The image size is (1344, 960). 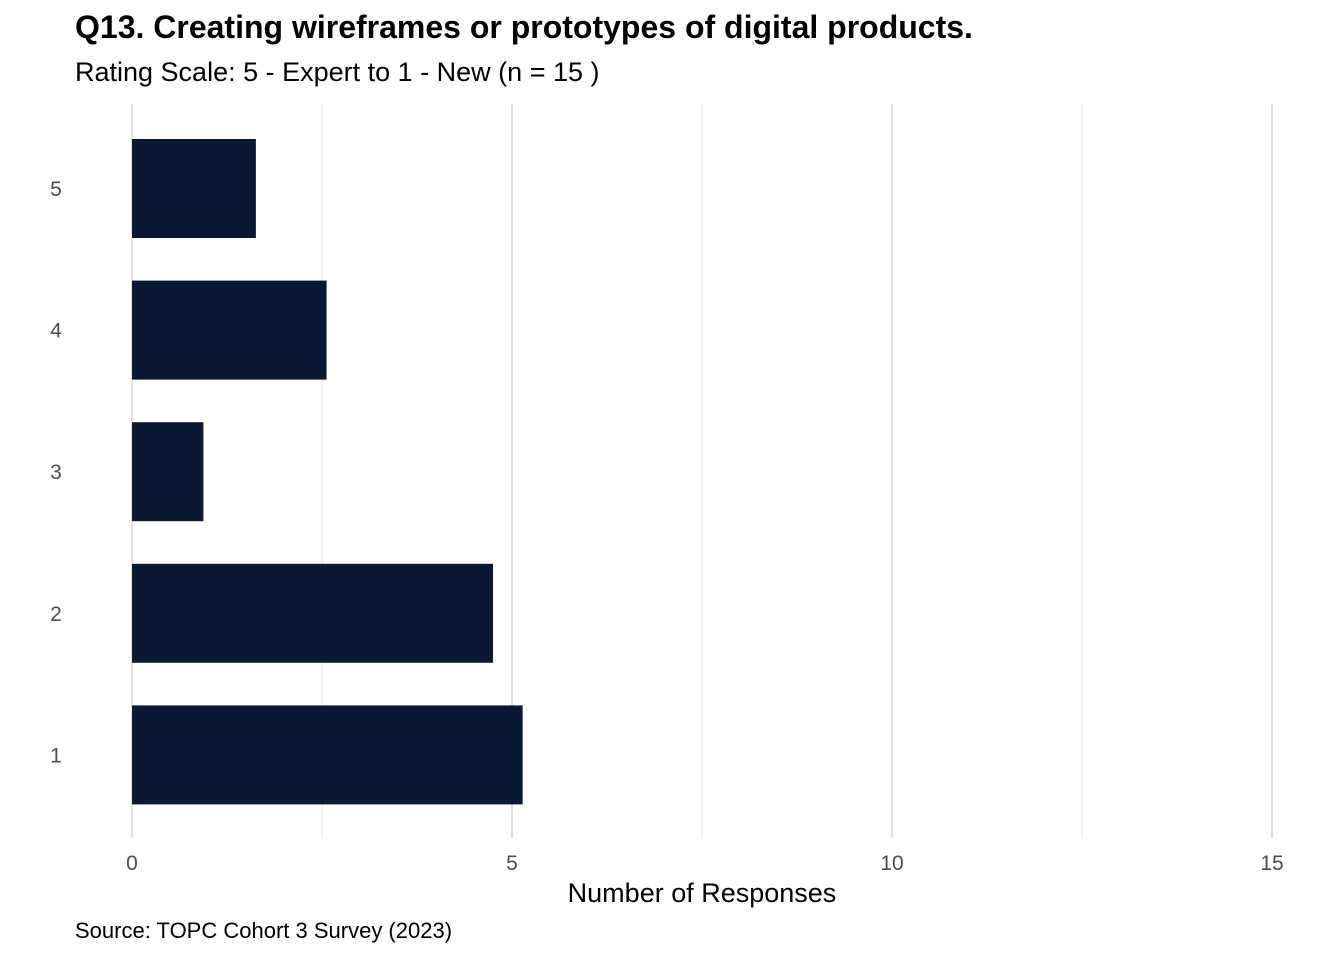 I want to click on x-tick-label: 10, so click(x=891, y=863).